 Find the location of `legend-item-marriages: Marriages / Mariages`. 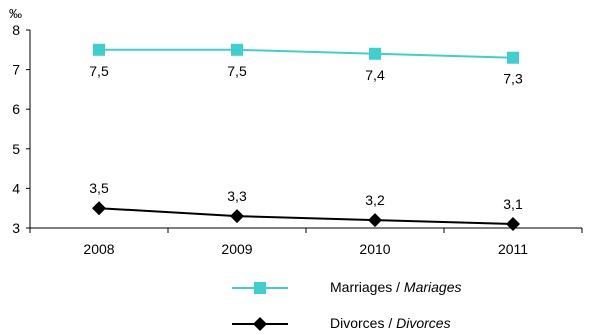

legend-item-marriages: Marriages / Mariages is located at coordinates (347, 288).